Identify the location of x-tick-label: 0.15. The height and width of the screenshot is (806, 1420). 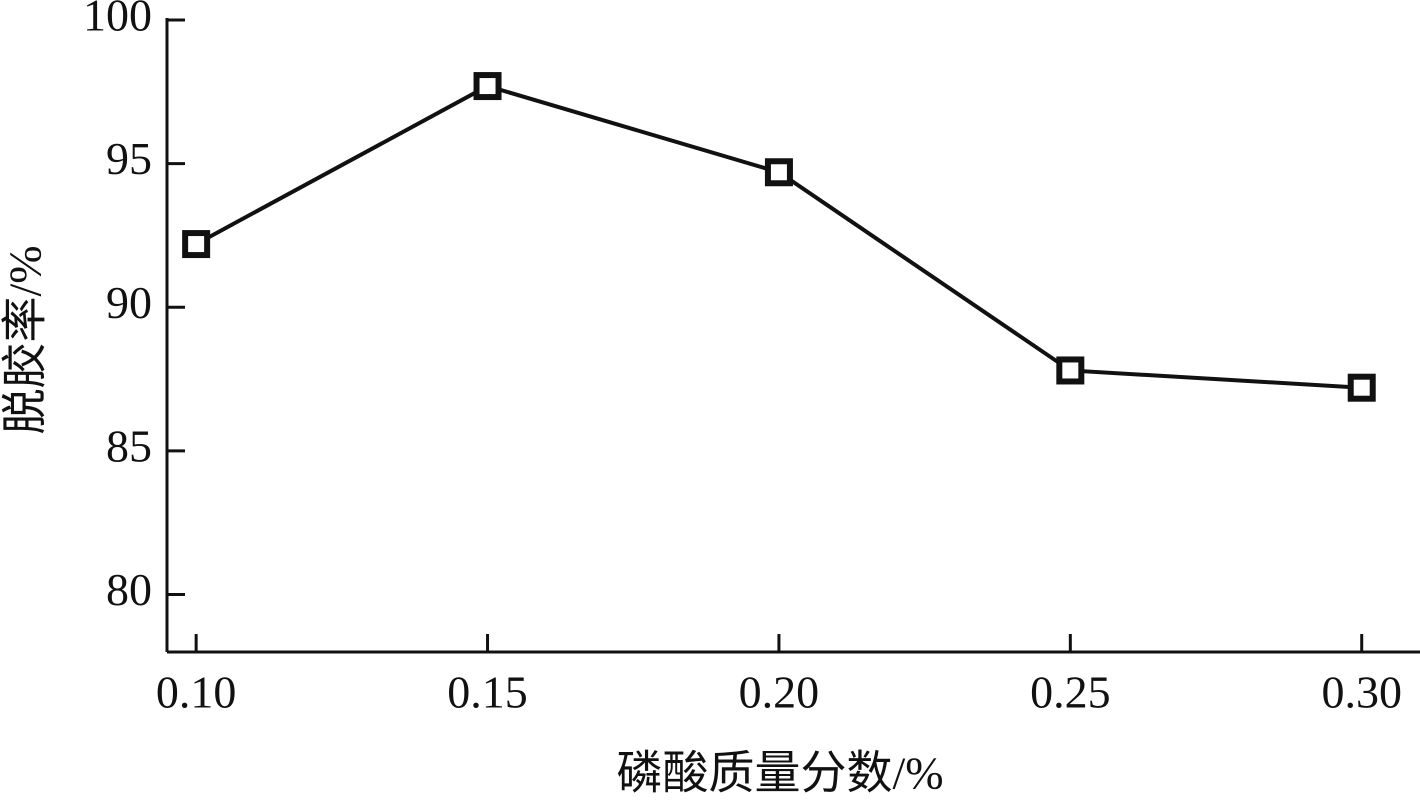
(487, 692).